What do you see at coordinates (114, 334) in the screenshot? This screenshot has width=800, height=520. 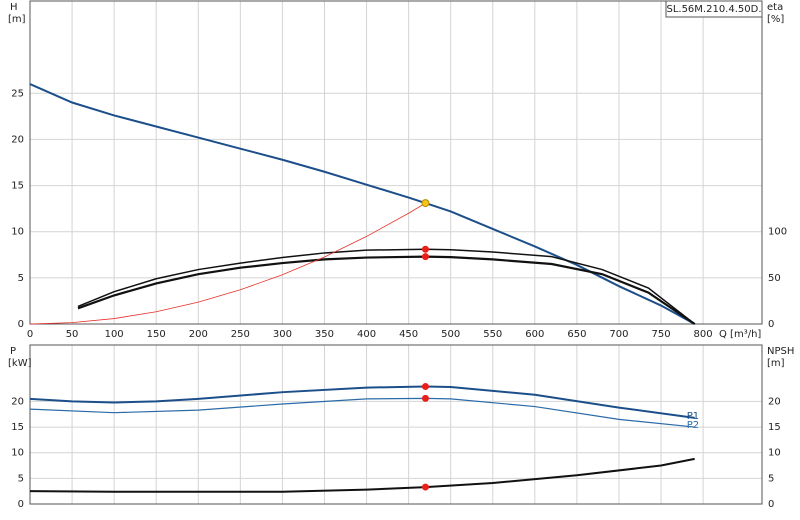 I see `x-tick-label: 100` at bounding box center [114, 334].